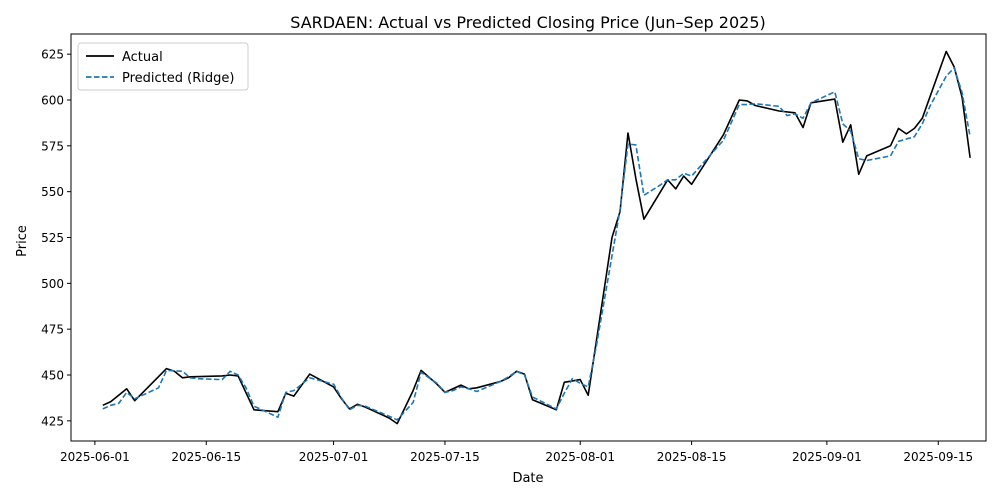 This screenshot has height=500, width=1000. I want to click on legend: Actual Predicted (Ridge), so click(163, 66).